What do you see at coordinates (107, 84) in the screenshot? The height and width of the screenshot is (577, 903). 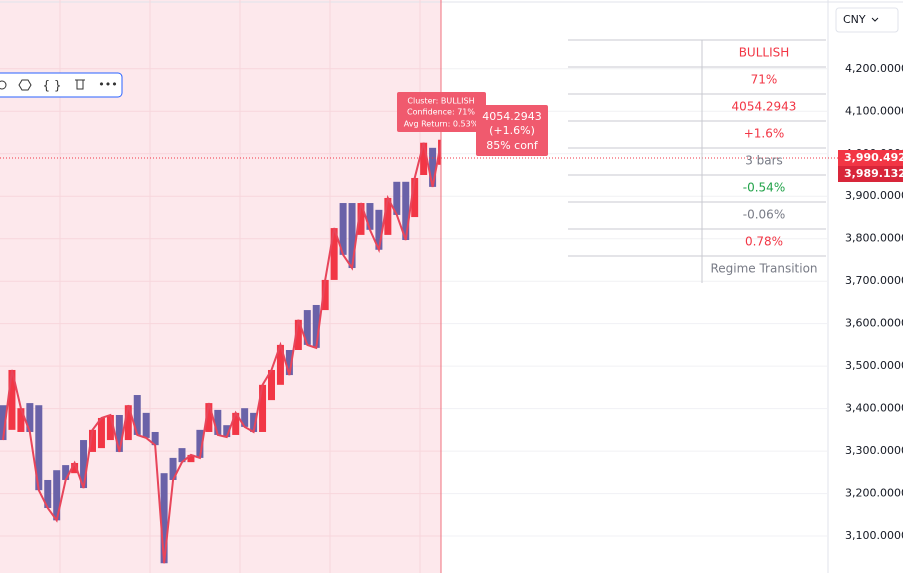 I see `more-icon: •••` at bounding box center [107, 84].